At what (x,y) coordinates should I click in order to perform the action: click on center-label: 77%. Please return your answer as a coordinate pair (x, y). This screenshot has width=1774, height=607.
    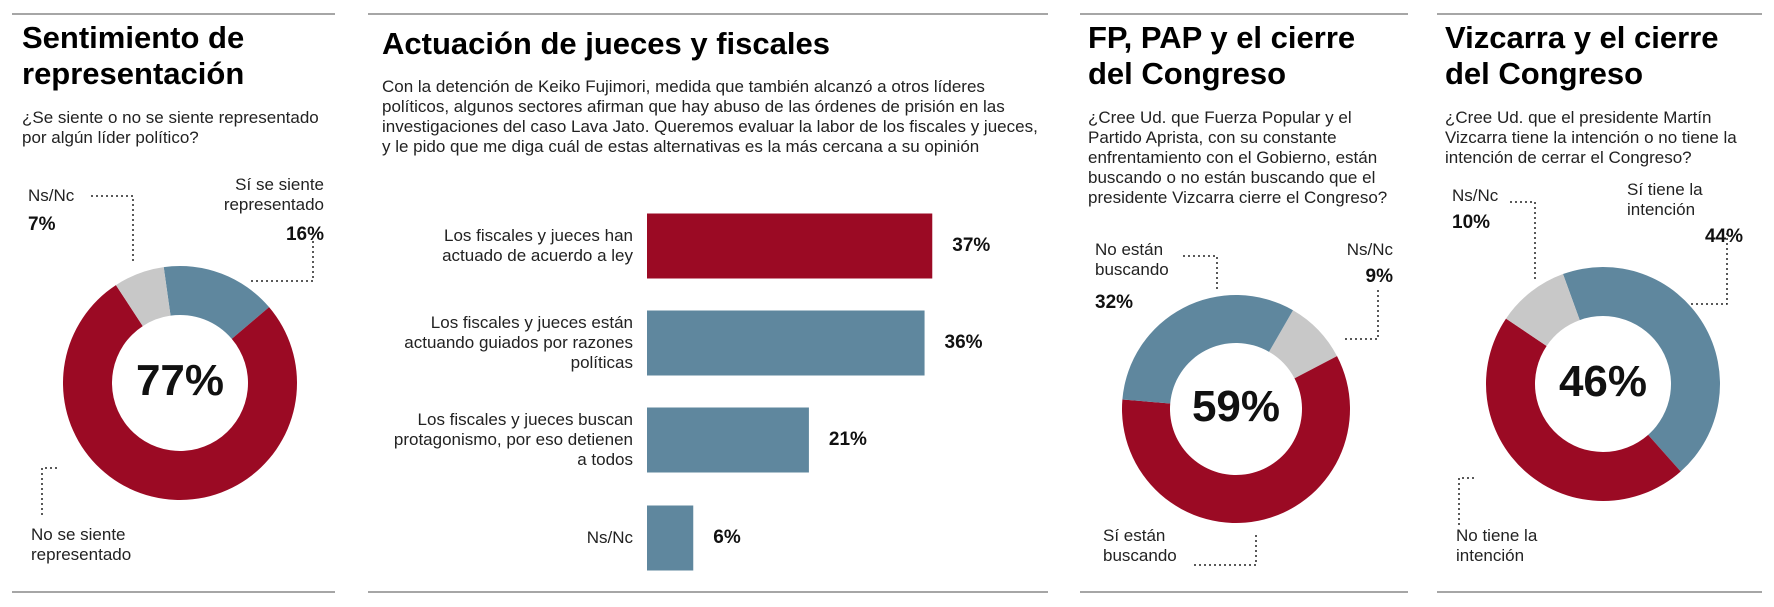
    Looking at the image, I should click on (180, 380).